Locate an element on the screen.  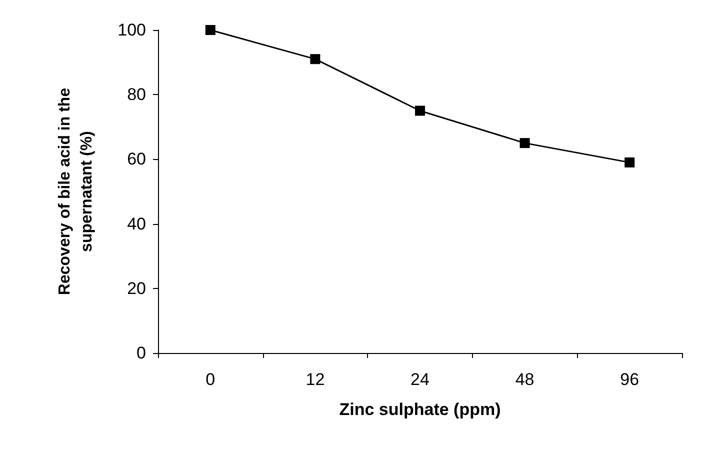
y-tick-label: 100 is located at coordinates (132, 30).